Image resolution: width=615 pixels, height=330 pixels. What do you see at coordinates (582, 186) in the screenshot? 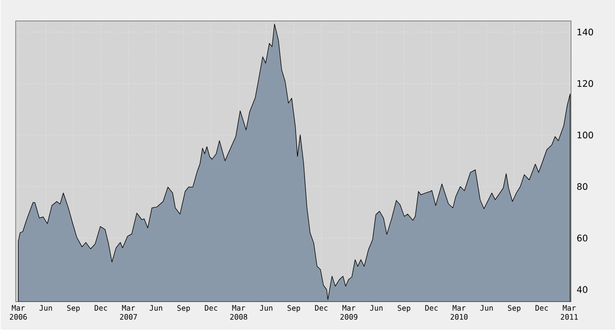
I see `y-tick-label: 80` at bounding box center [582, 186].